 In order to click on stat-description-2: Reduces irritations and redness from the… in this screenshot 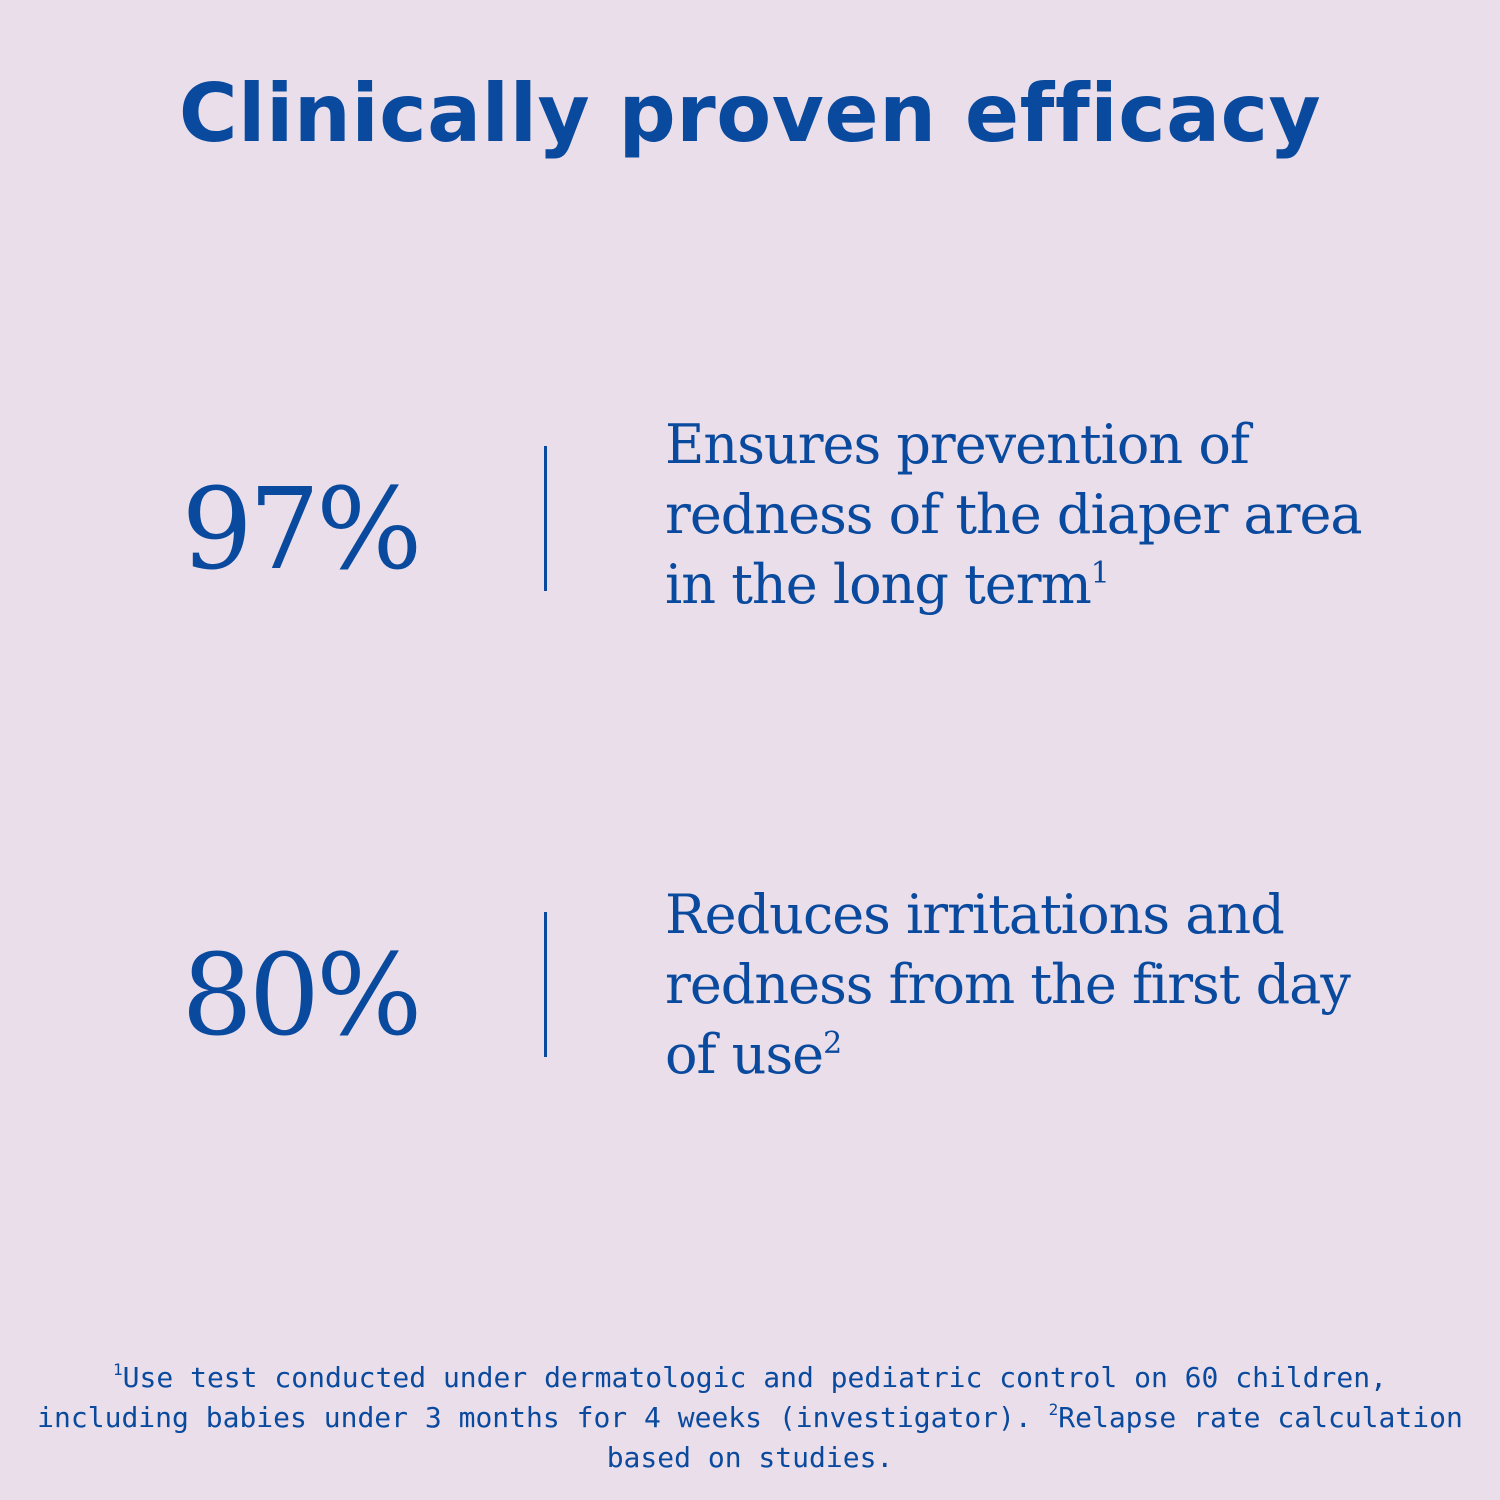, I will do `click(1065, 985)`.